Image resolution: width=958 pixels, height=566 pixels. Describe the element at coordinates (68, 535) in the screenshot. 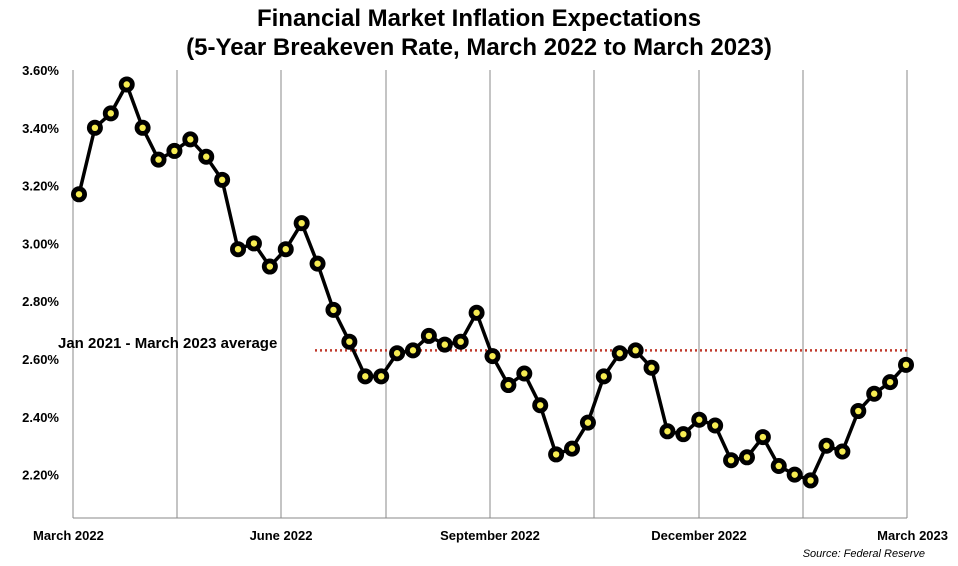

I see `x-tick-label: March 2022` at that location.